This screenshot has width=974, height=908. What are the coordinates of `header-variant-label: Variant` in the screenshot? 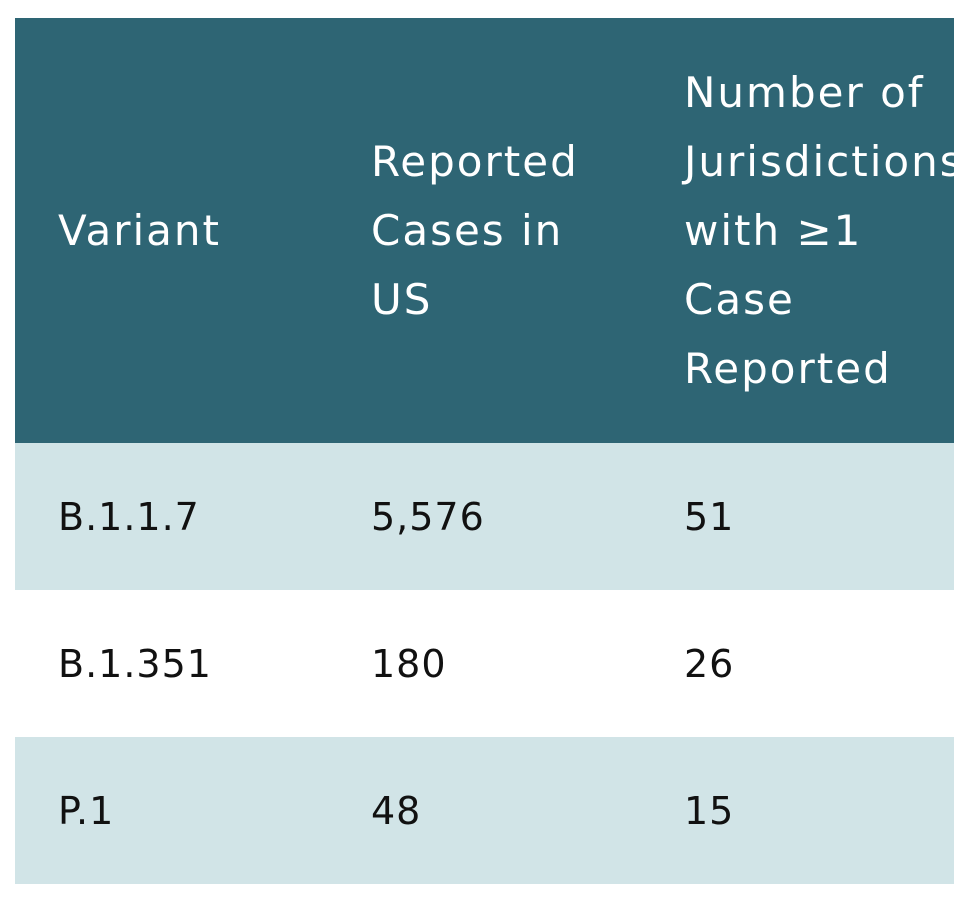 It's located at (139, 230).